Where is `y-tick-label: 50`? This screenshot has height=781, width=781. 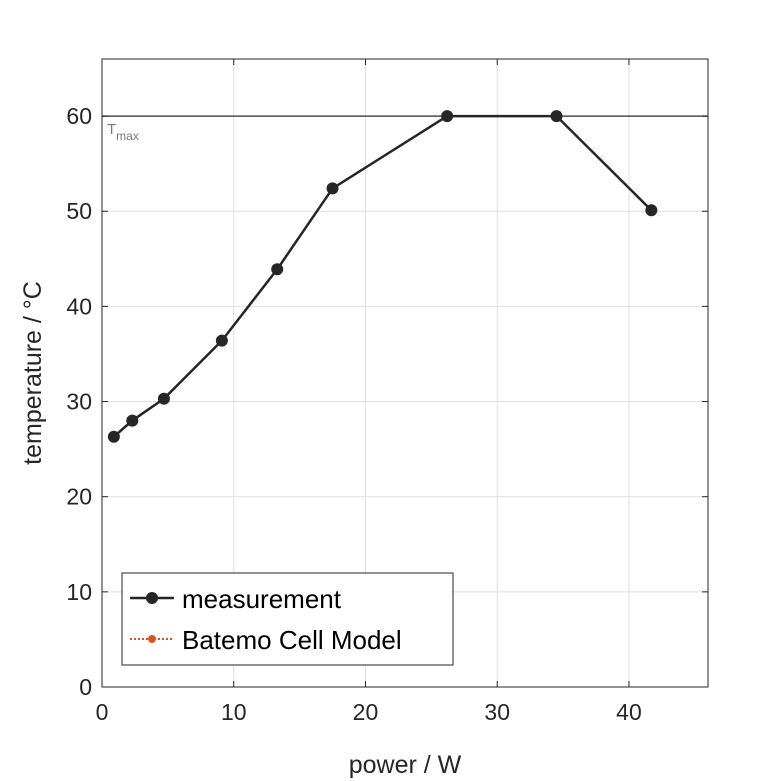 y-tick-label: 50 is located at coordinates (79, 211).